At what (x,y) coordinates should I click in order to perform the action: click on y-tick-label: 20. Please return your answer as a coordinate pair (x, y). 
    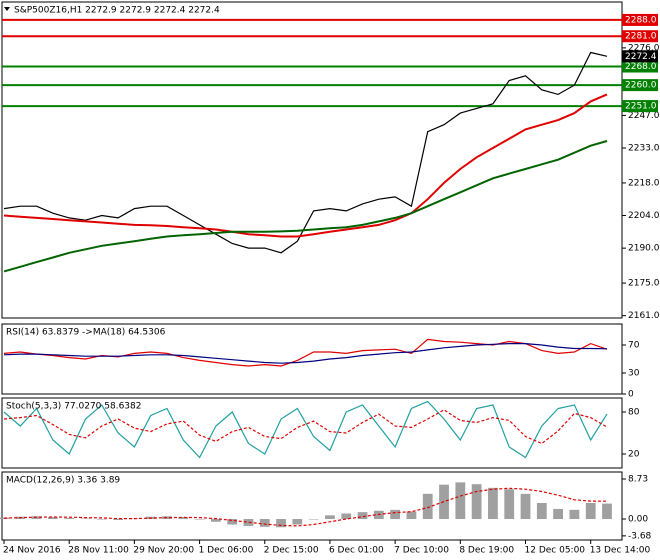
    Looking at the image, I should click on (634, 455).